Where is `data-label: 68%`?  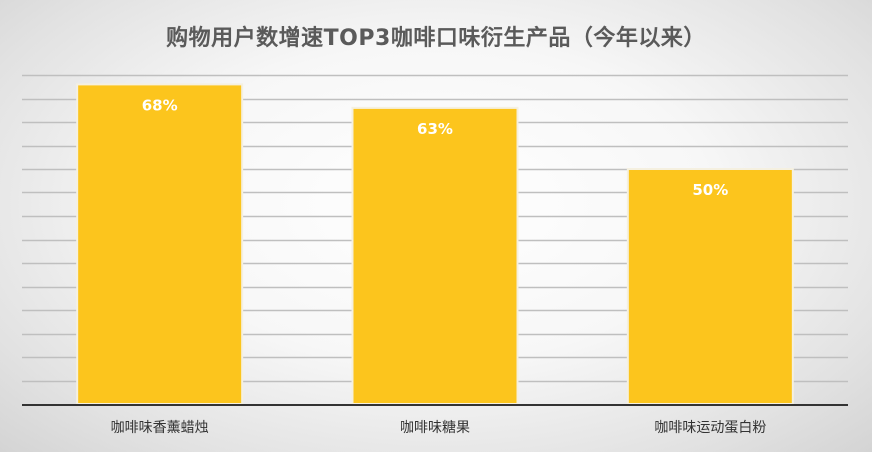 data-label: 68% is located at coordinates (160, 105).